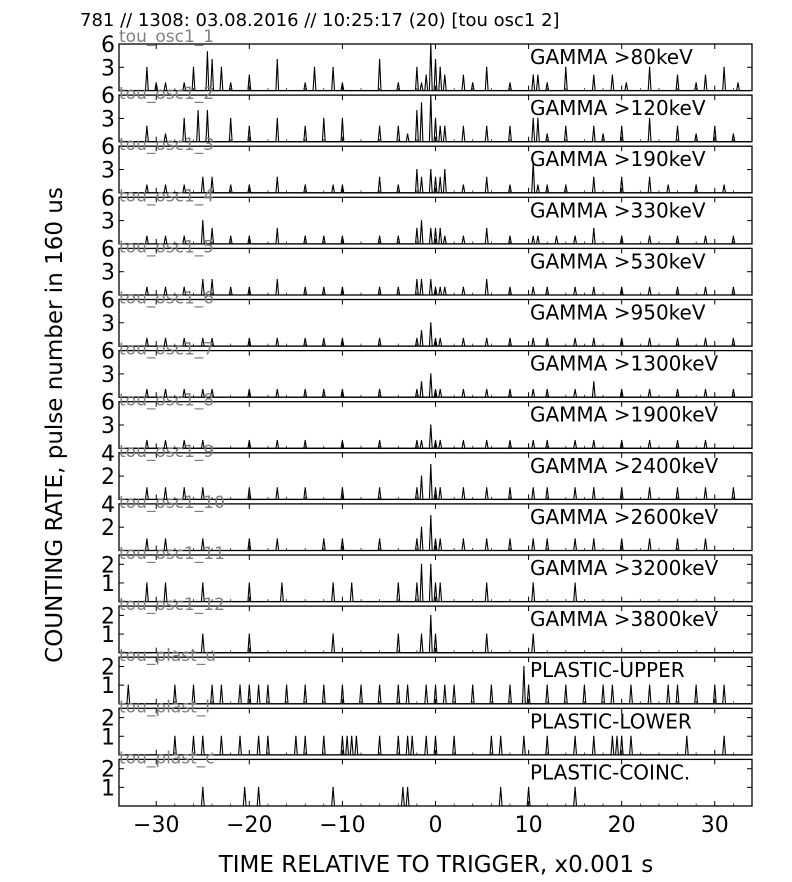 The height and width of the screenshot is (882, 792). What do you see at coordinates (618, 210) in the screenshot?
I see `panel-label: GAMMA >330keV` at bounding box center [618, 210].